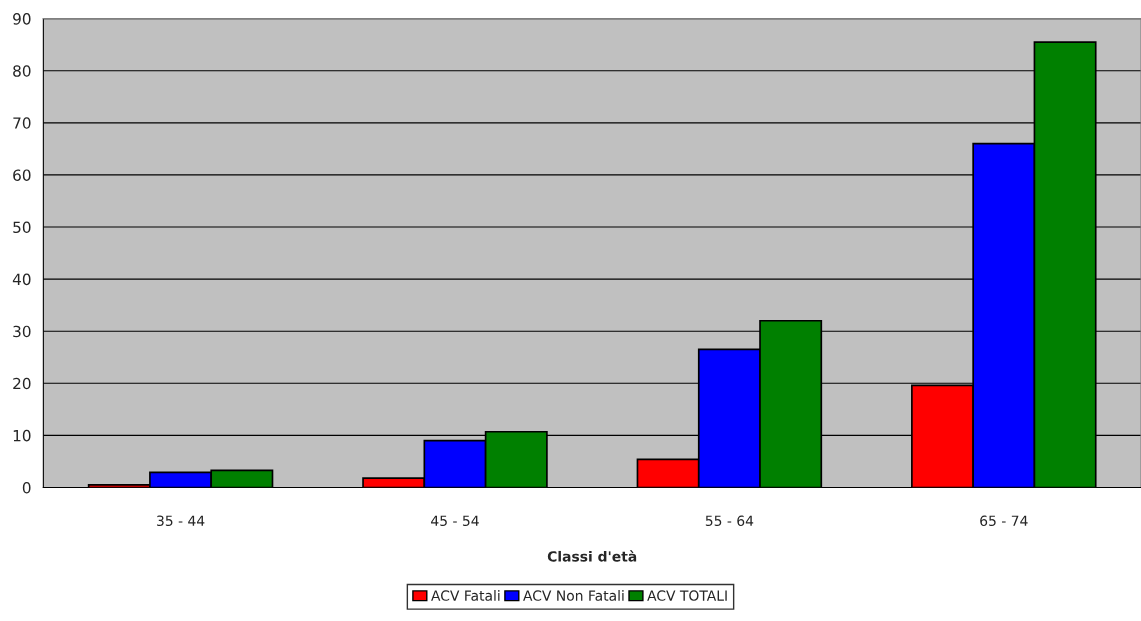  I want to click on y-tick-label: 70, so click(22, 123).